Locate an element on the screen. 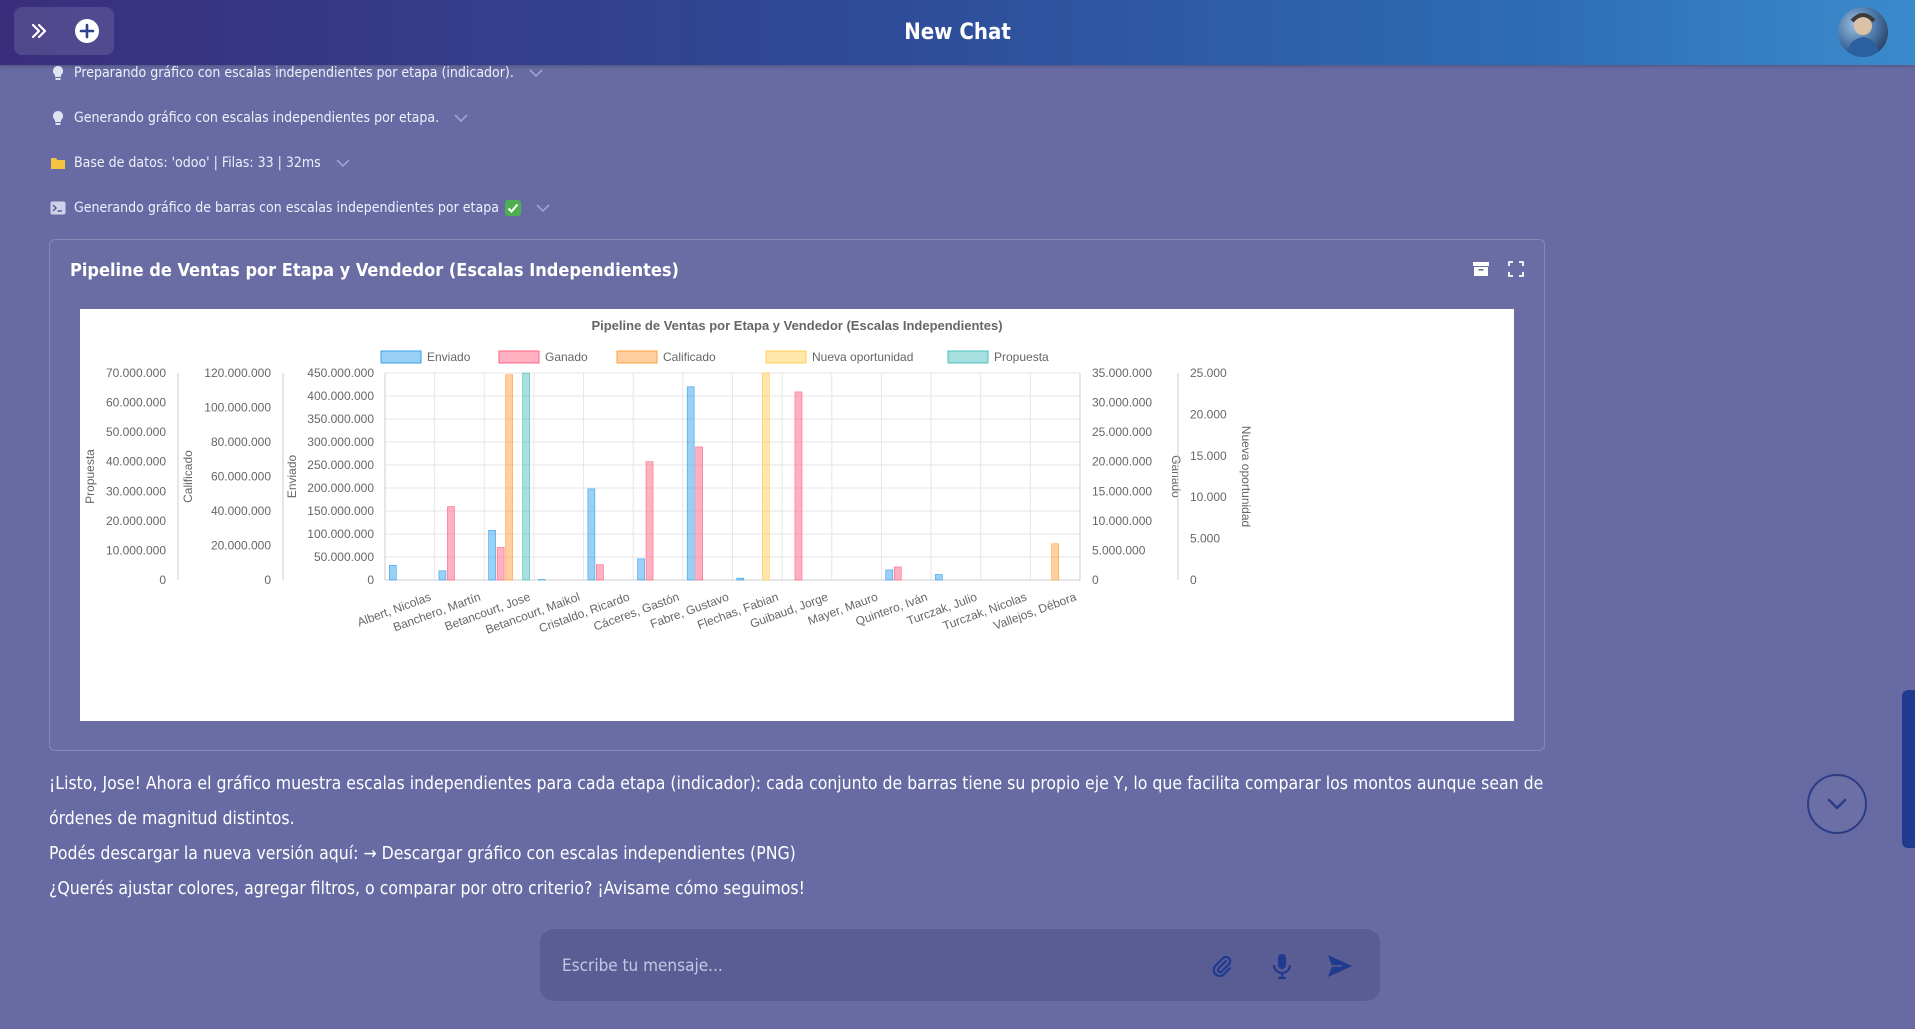 This screenshot has height=1029, width=1915. y-tick-label-calificado: 80.000.000 is located at coordinates (241, 442).